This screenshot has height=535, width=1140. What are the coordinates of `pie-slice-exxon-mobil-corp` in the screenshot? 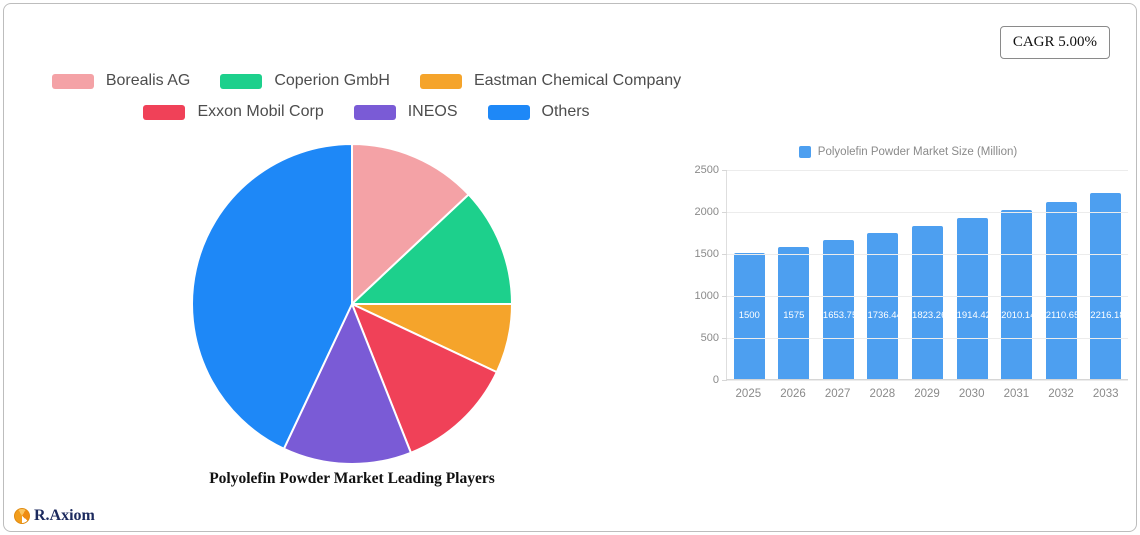 It's located at (424, 378).